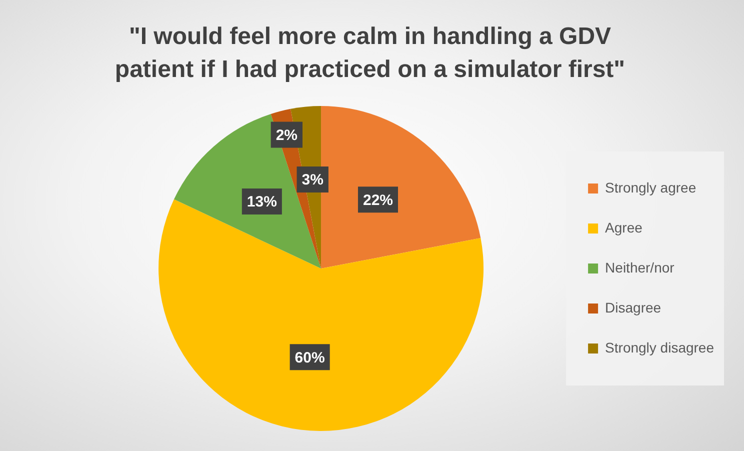 The width and height of the screenshot is (744, 451). Describe the element at coordinates (378, 200) in the screenshot. I see `data-label: 22%` at that location.